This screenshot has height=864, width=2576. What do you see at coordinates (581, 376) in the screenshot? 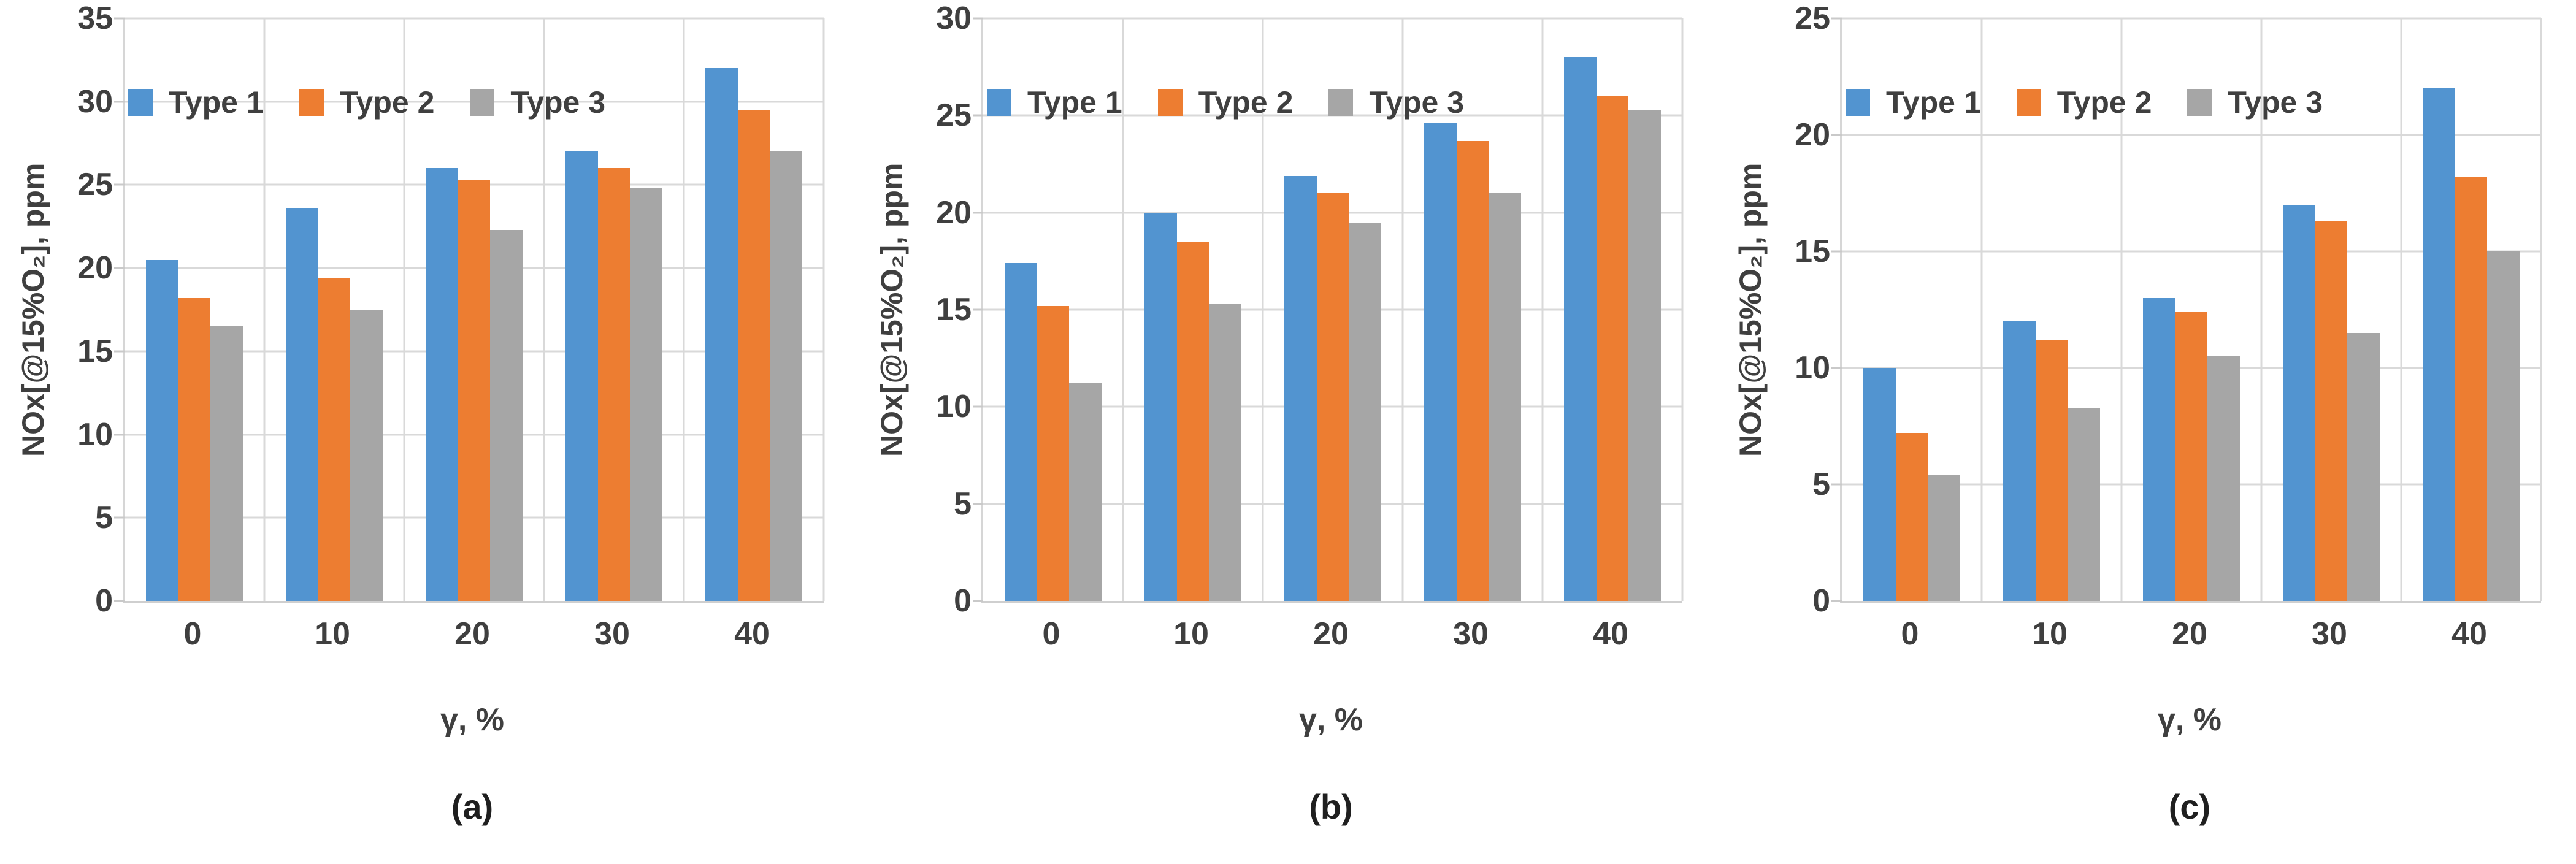
I see `bar-type1-gamma30` at bounding box center [581, 376].